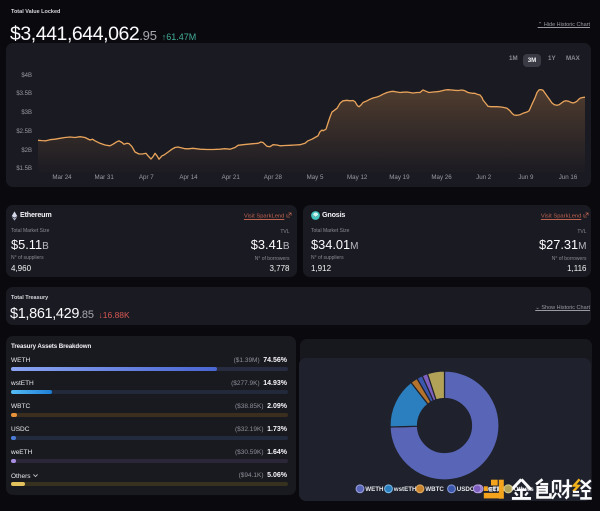 The image size is (600, 511). Describe the element at coordinates (434, 489) in the screenshot. I see `svg-text: WBTC` at that location.